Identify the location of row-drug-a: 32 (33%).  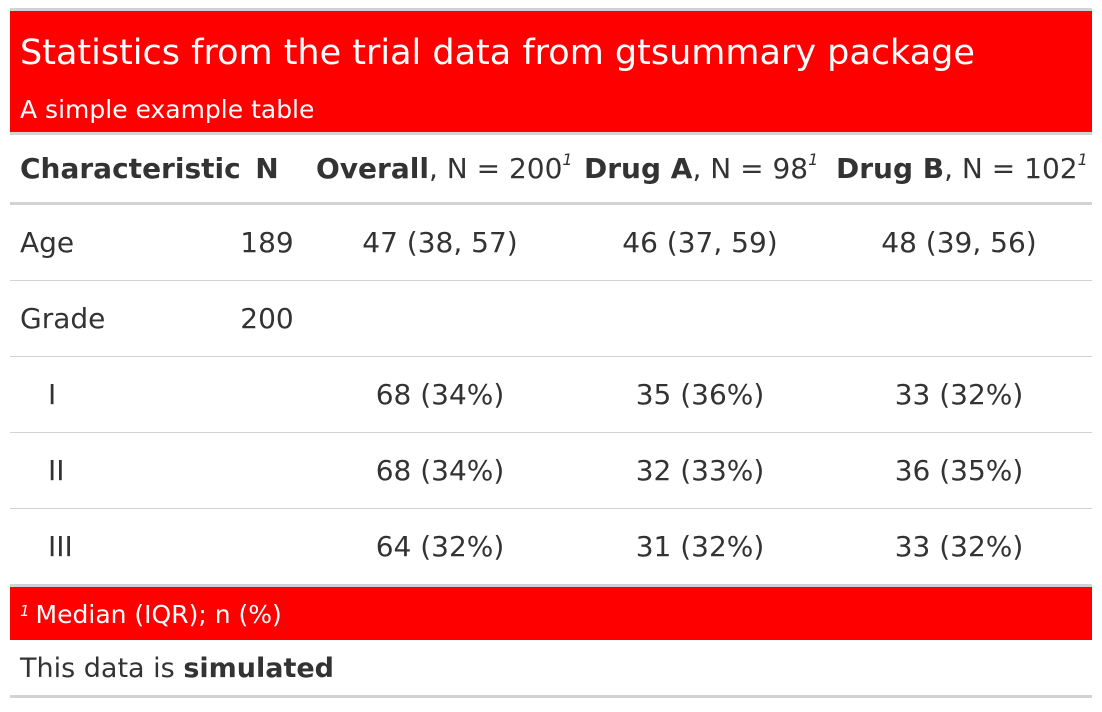
(700, 470).